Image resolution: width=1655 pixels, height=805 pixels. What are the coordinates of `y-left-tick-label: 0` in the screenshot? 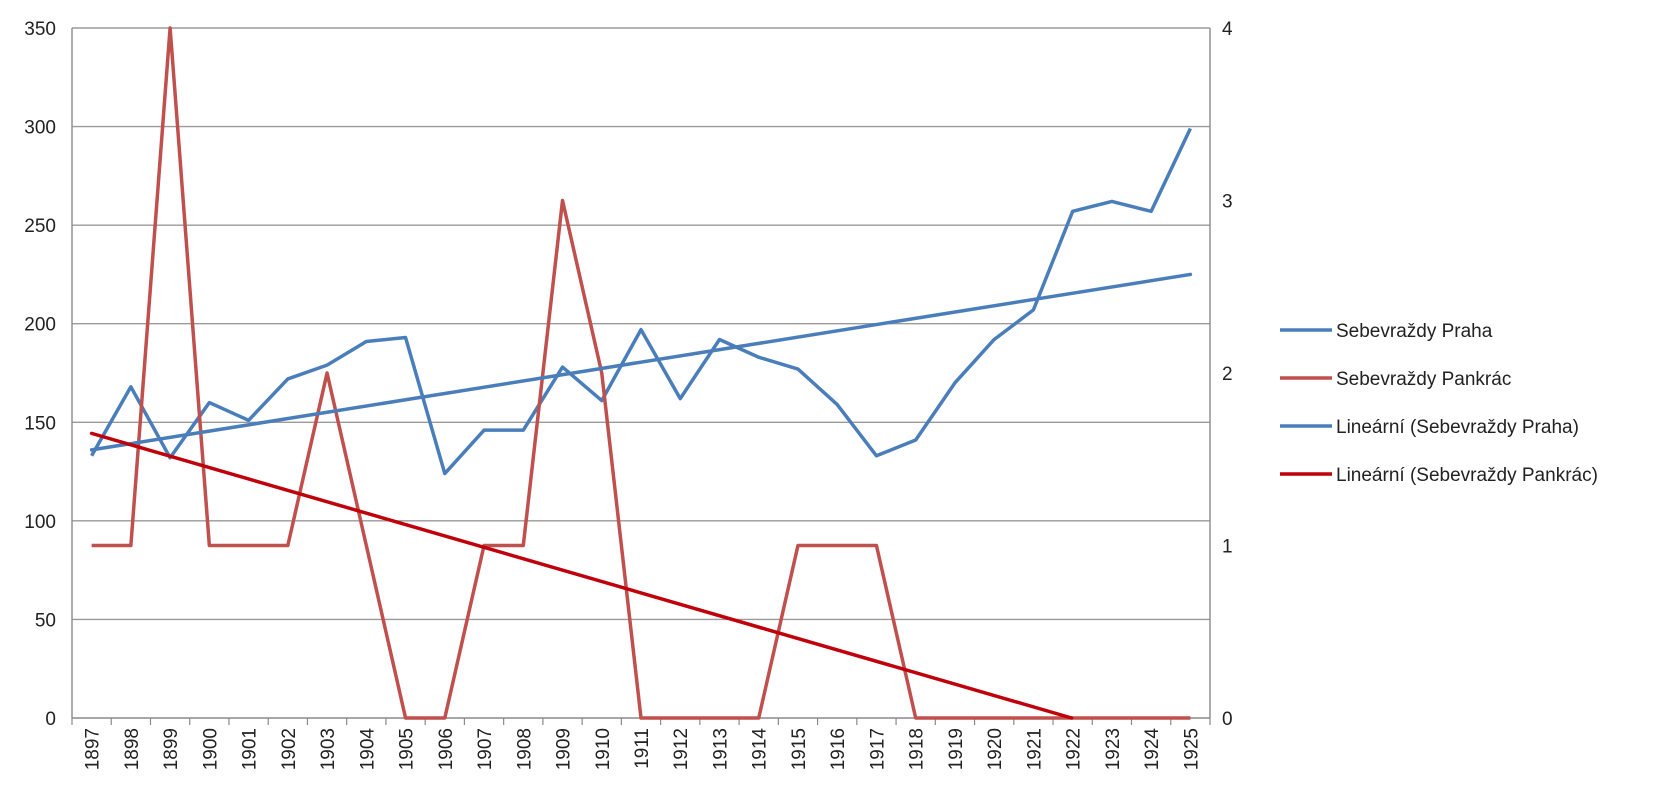 It's located at (50, 719).